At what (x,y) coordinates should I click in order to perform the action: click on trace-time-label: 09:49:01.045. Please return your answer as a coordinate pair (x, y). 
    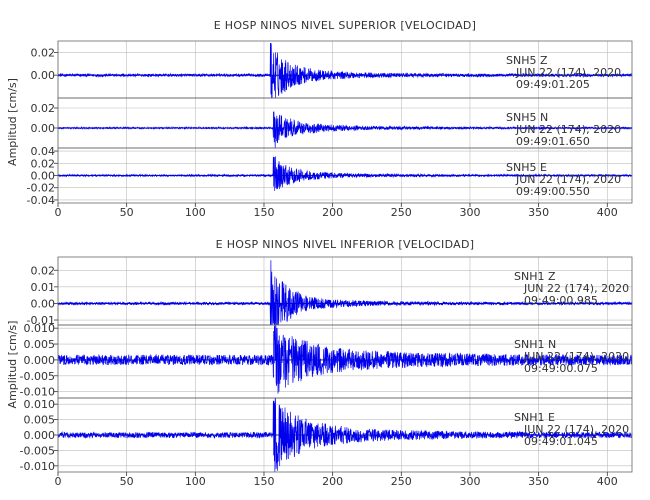
    Looking at the image, I should click on (561, 441).